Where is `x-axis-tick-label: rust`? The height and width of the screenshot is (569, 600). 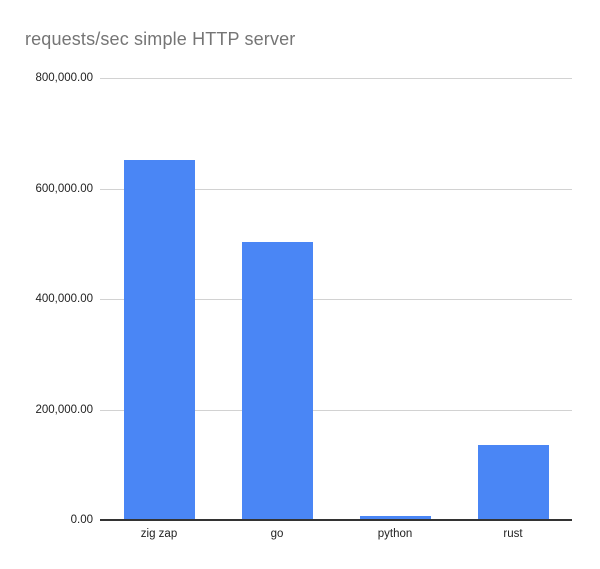 x-axis-tick-label: rust is located at coordinates (513, 534).